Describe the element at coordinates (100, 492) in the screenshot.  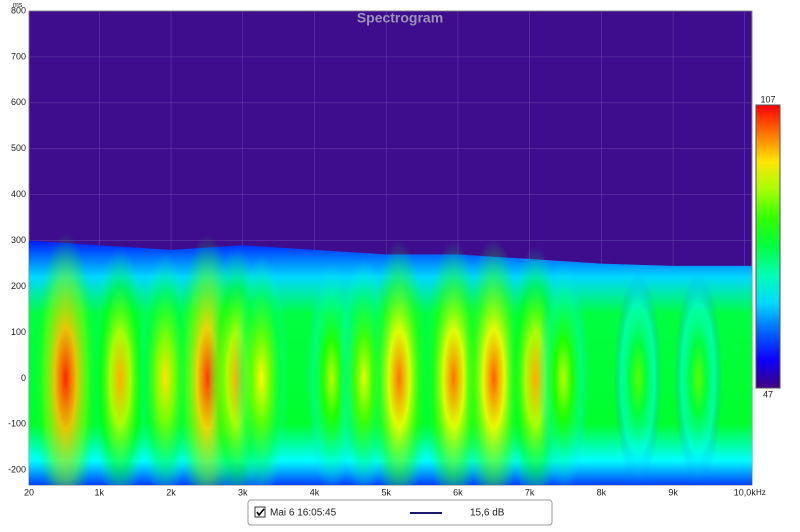
I see `x-tick-label: 1k` at that location.